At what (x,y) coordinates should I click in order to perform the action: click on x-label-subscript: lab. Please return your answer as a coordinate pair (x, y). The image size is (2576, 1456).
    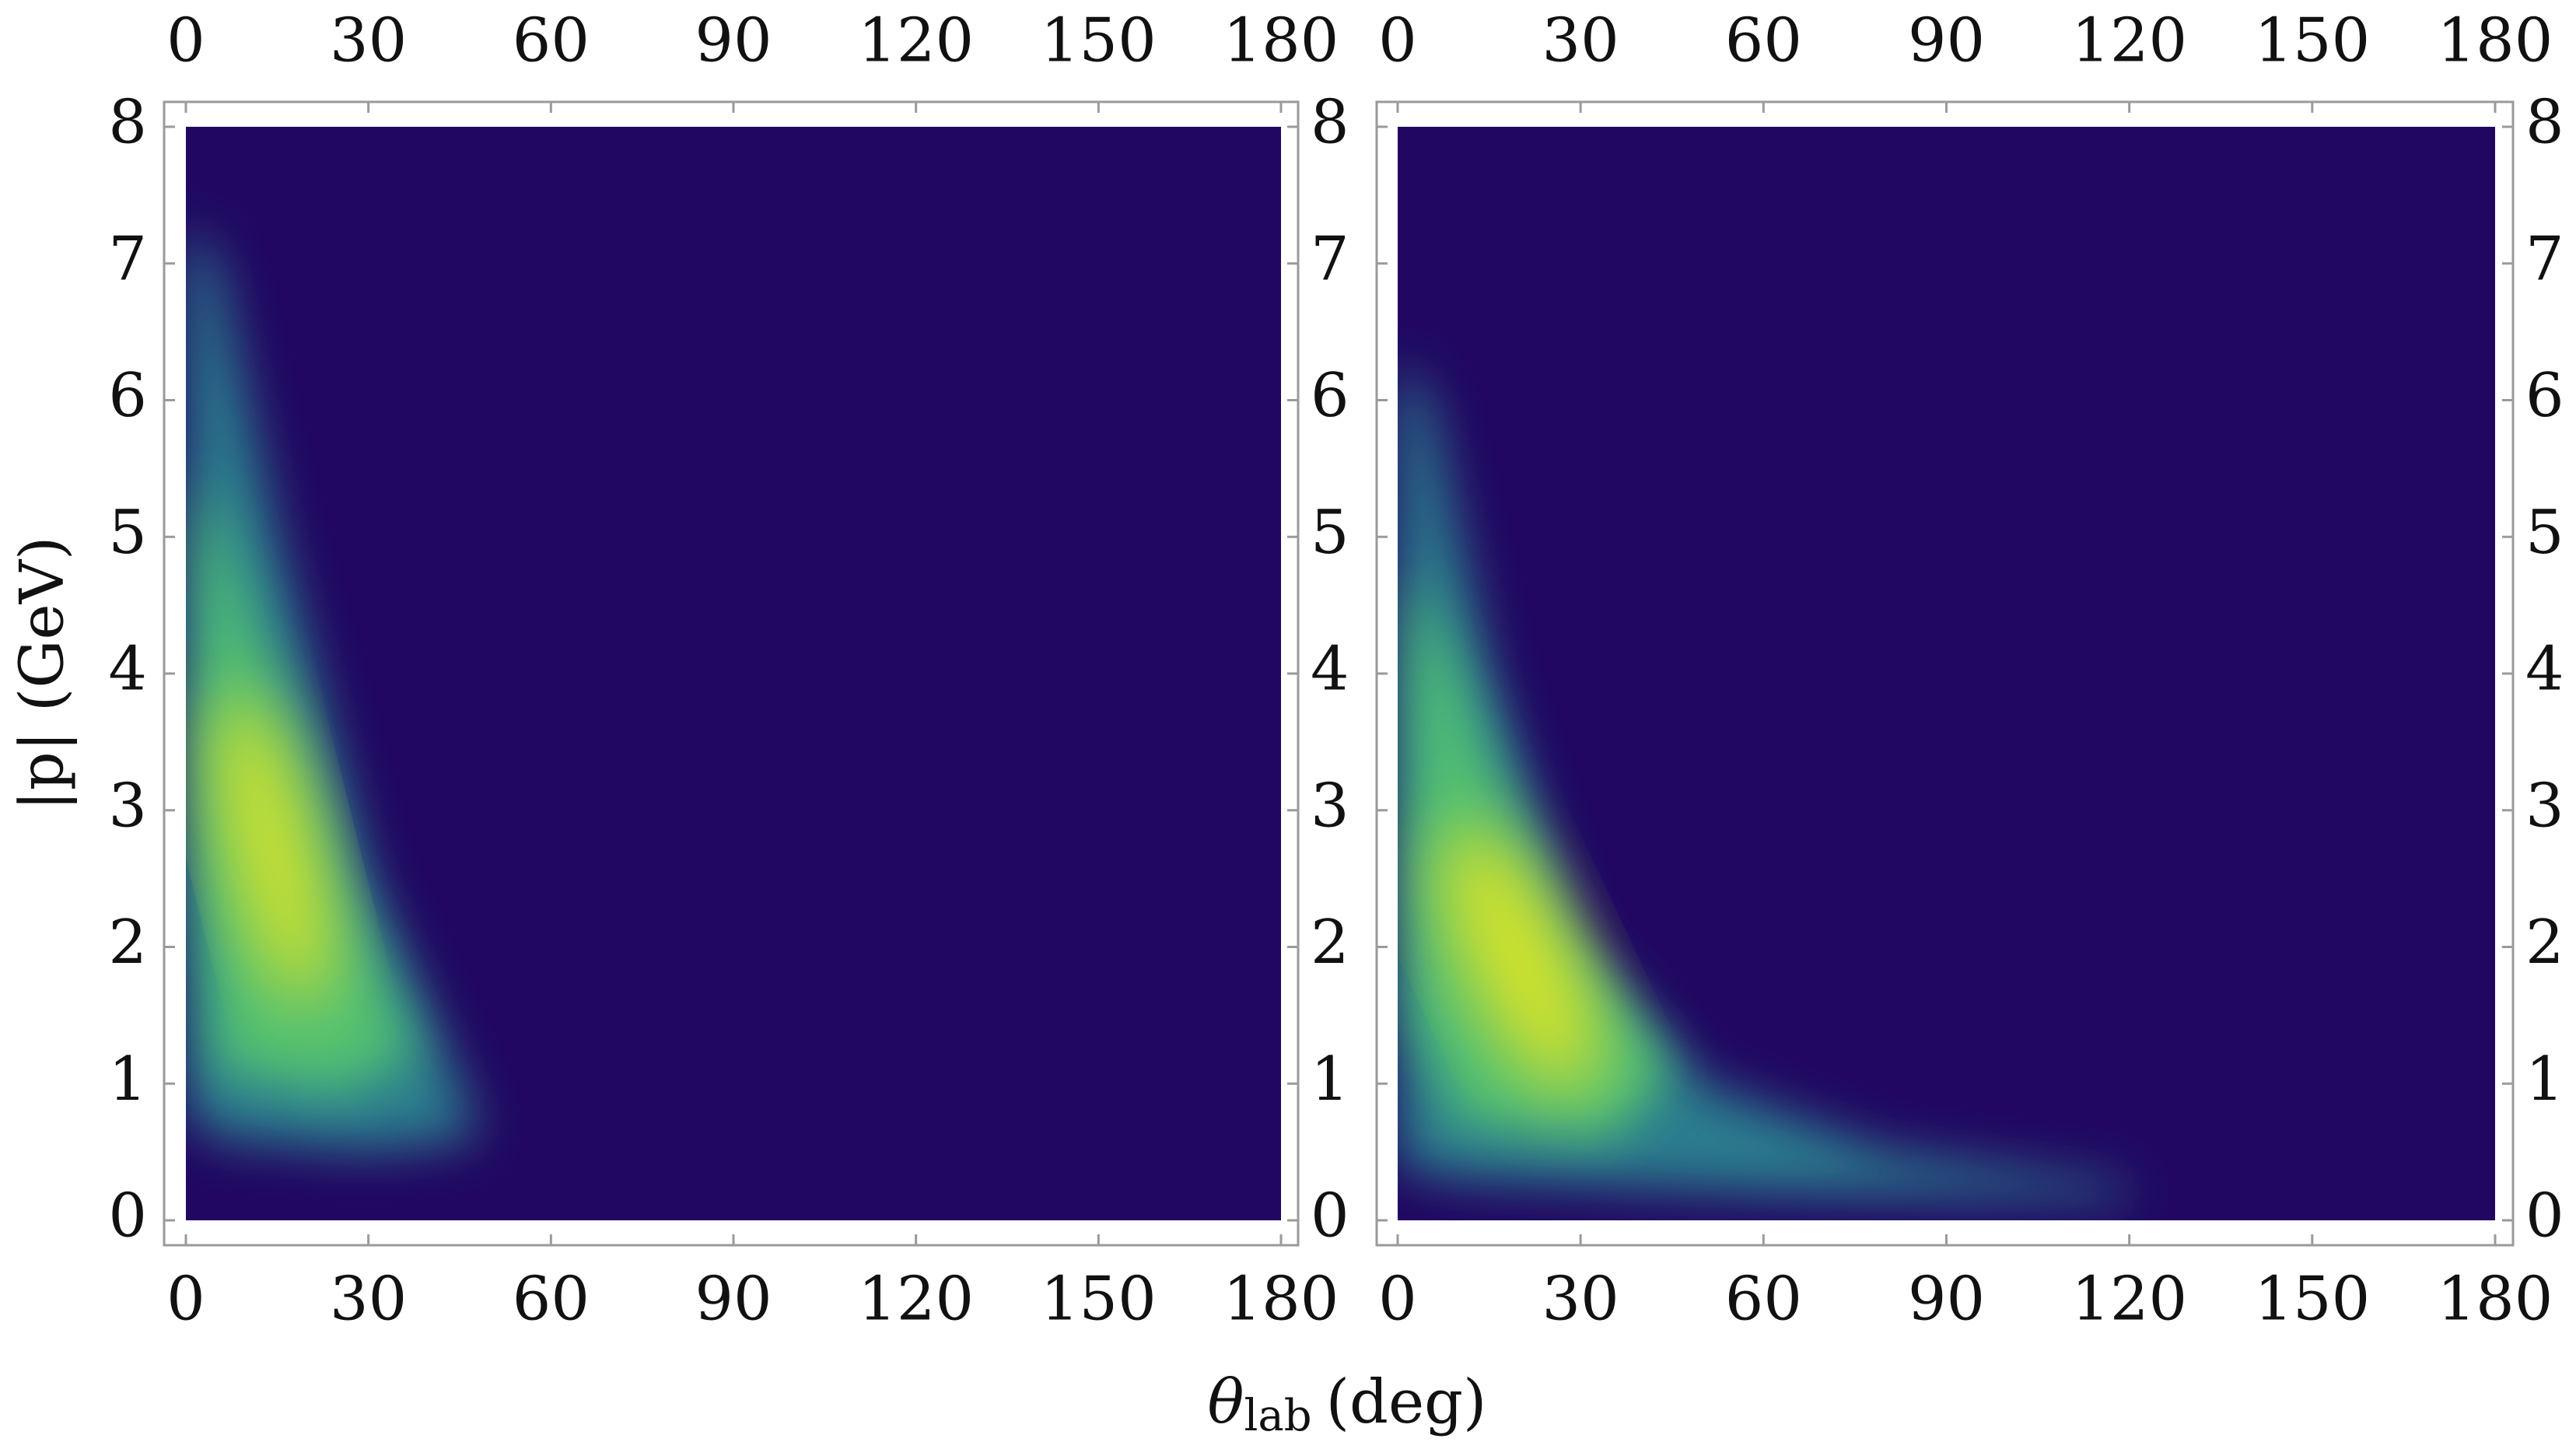
    Looking at the image, I should click on (1278, 1416).